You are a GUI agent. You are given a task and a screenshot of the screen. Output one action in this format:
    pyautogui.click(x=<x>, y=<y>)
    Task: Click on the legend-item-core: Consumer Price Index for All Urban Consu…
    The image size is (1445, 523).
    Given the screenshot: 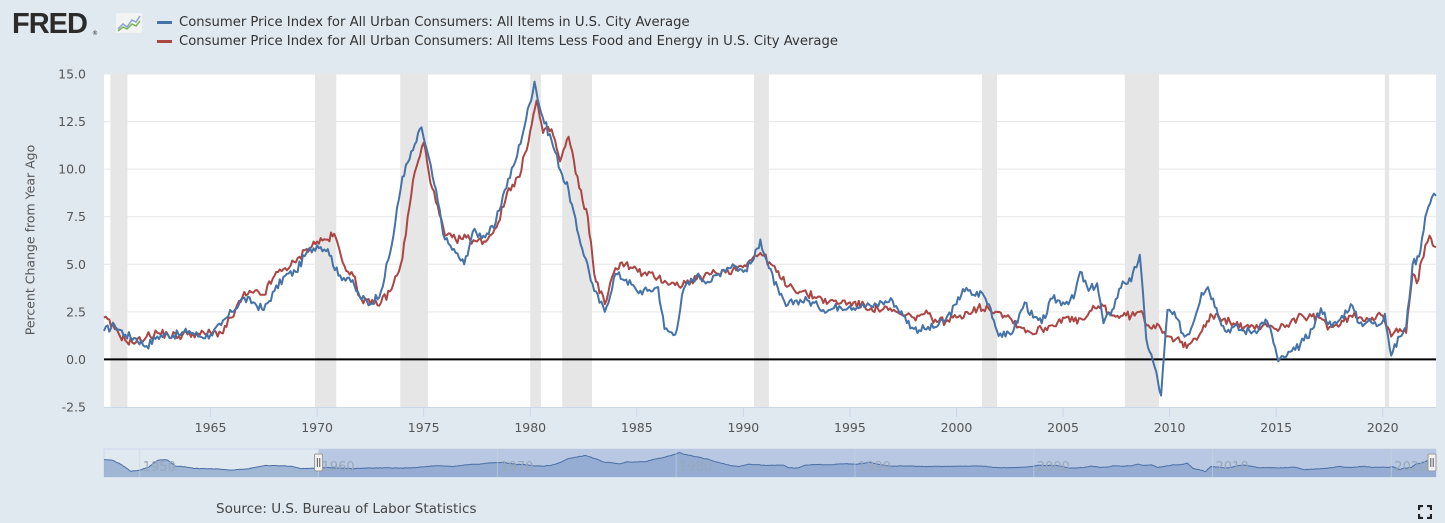 What is the action you would take?
    pyautogui.click(x=497, y=41)
    